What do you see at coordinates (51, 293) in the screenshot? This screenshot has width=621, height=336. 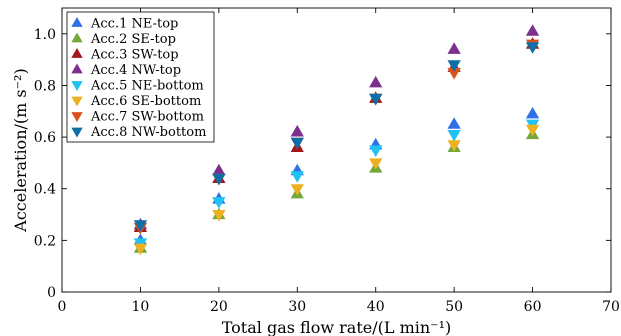 I see `y-tick-label: 0` at bounding box center [51, 293].